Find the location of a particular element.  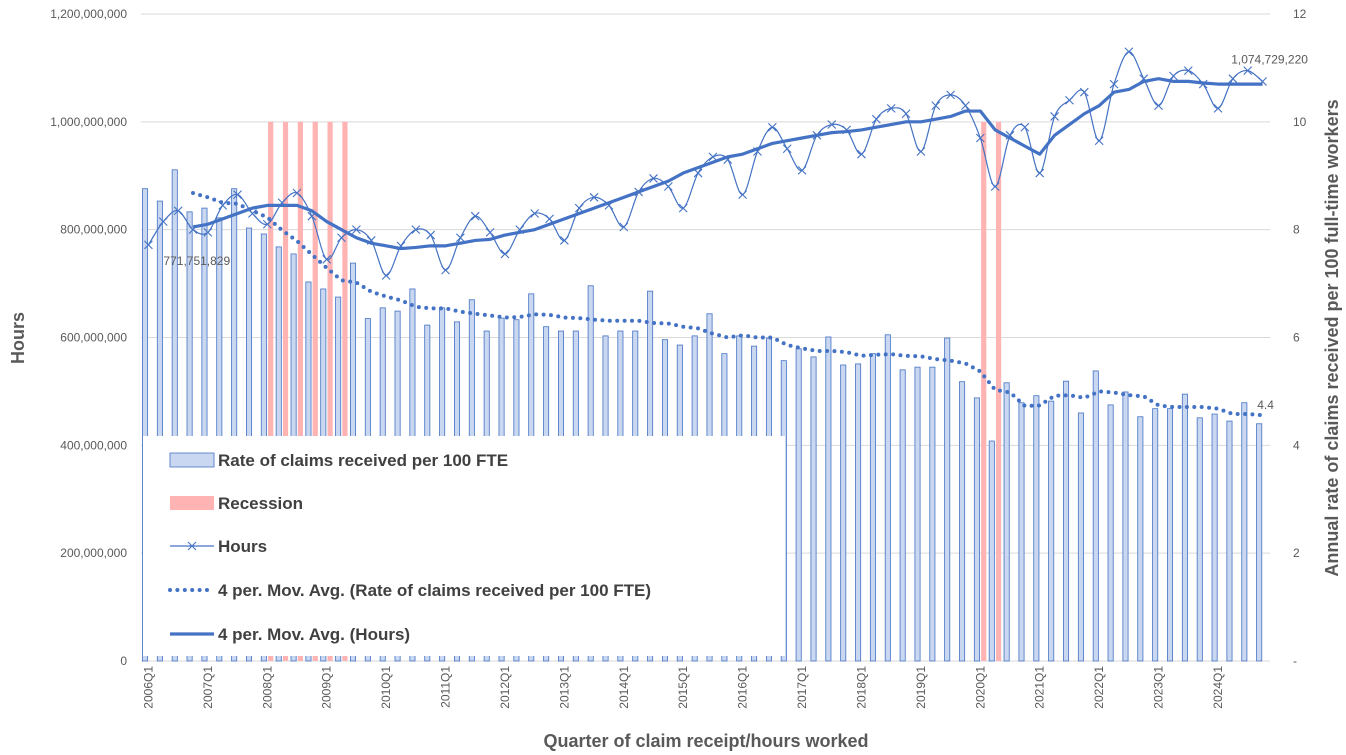

y2-tick-label: 12 is located at coordinates (1300, 14).